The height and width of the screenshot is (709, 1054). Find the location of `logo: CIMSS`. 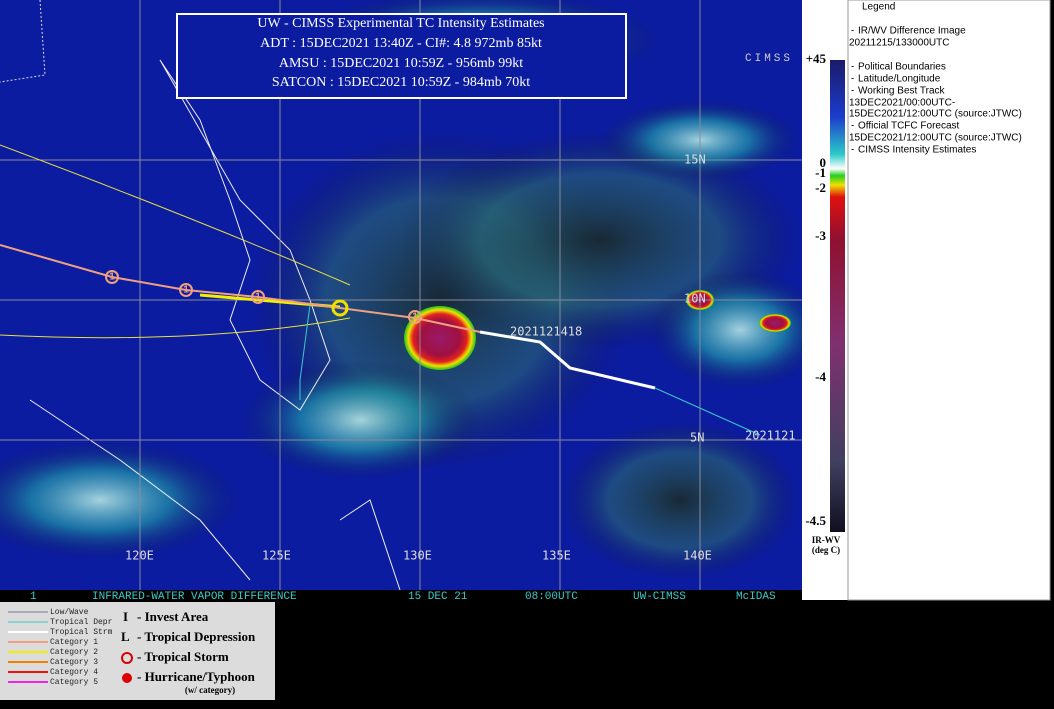

logo: CIMSS is located at coordinates (769, 59).